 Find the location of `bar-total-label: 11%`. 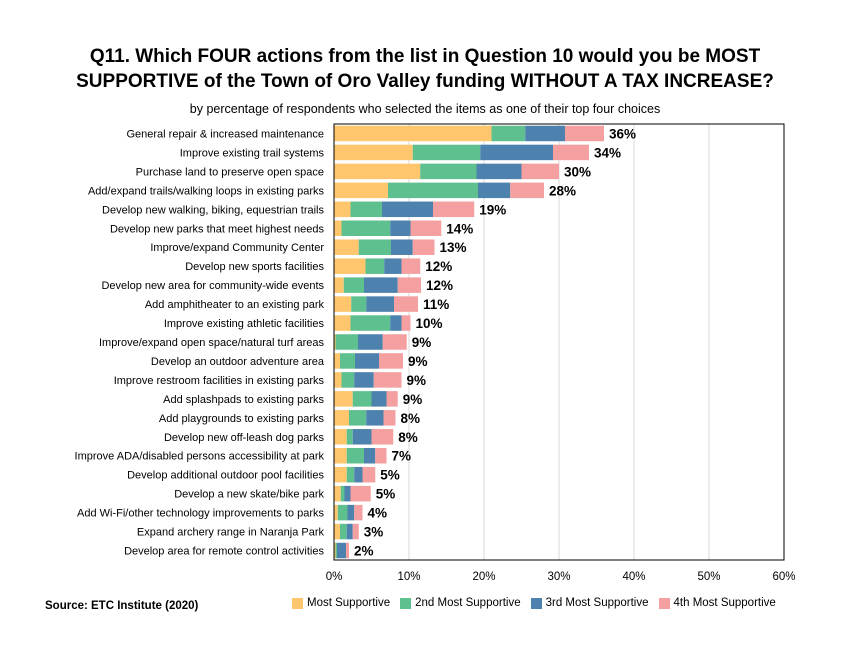

bar-total-label: 11% is located at coordinates (436, 304).